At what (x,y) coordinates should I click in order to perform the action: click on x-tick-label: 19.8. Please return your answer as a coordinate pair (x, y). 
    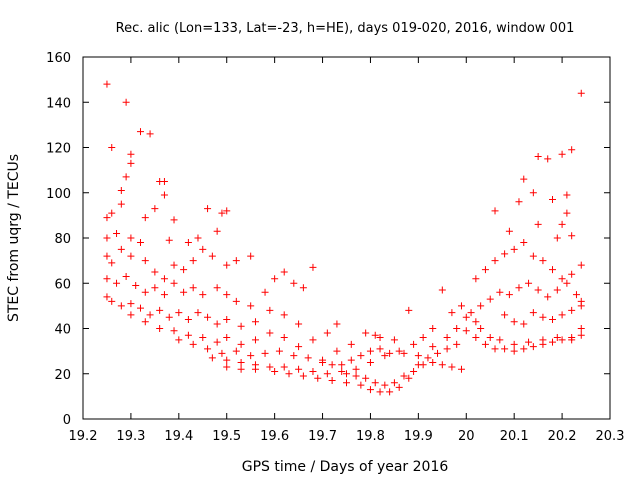
    Looking at the image, I should click on (370, 436).